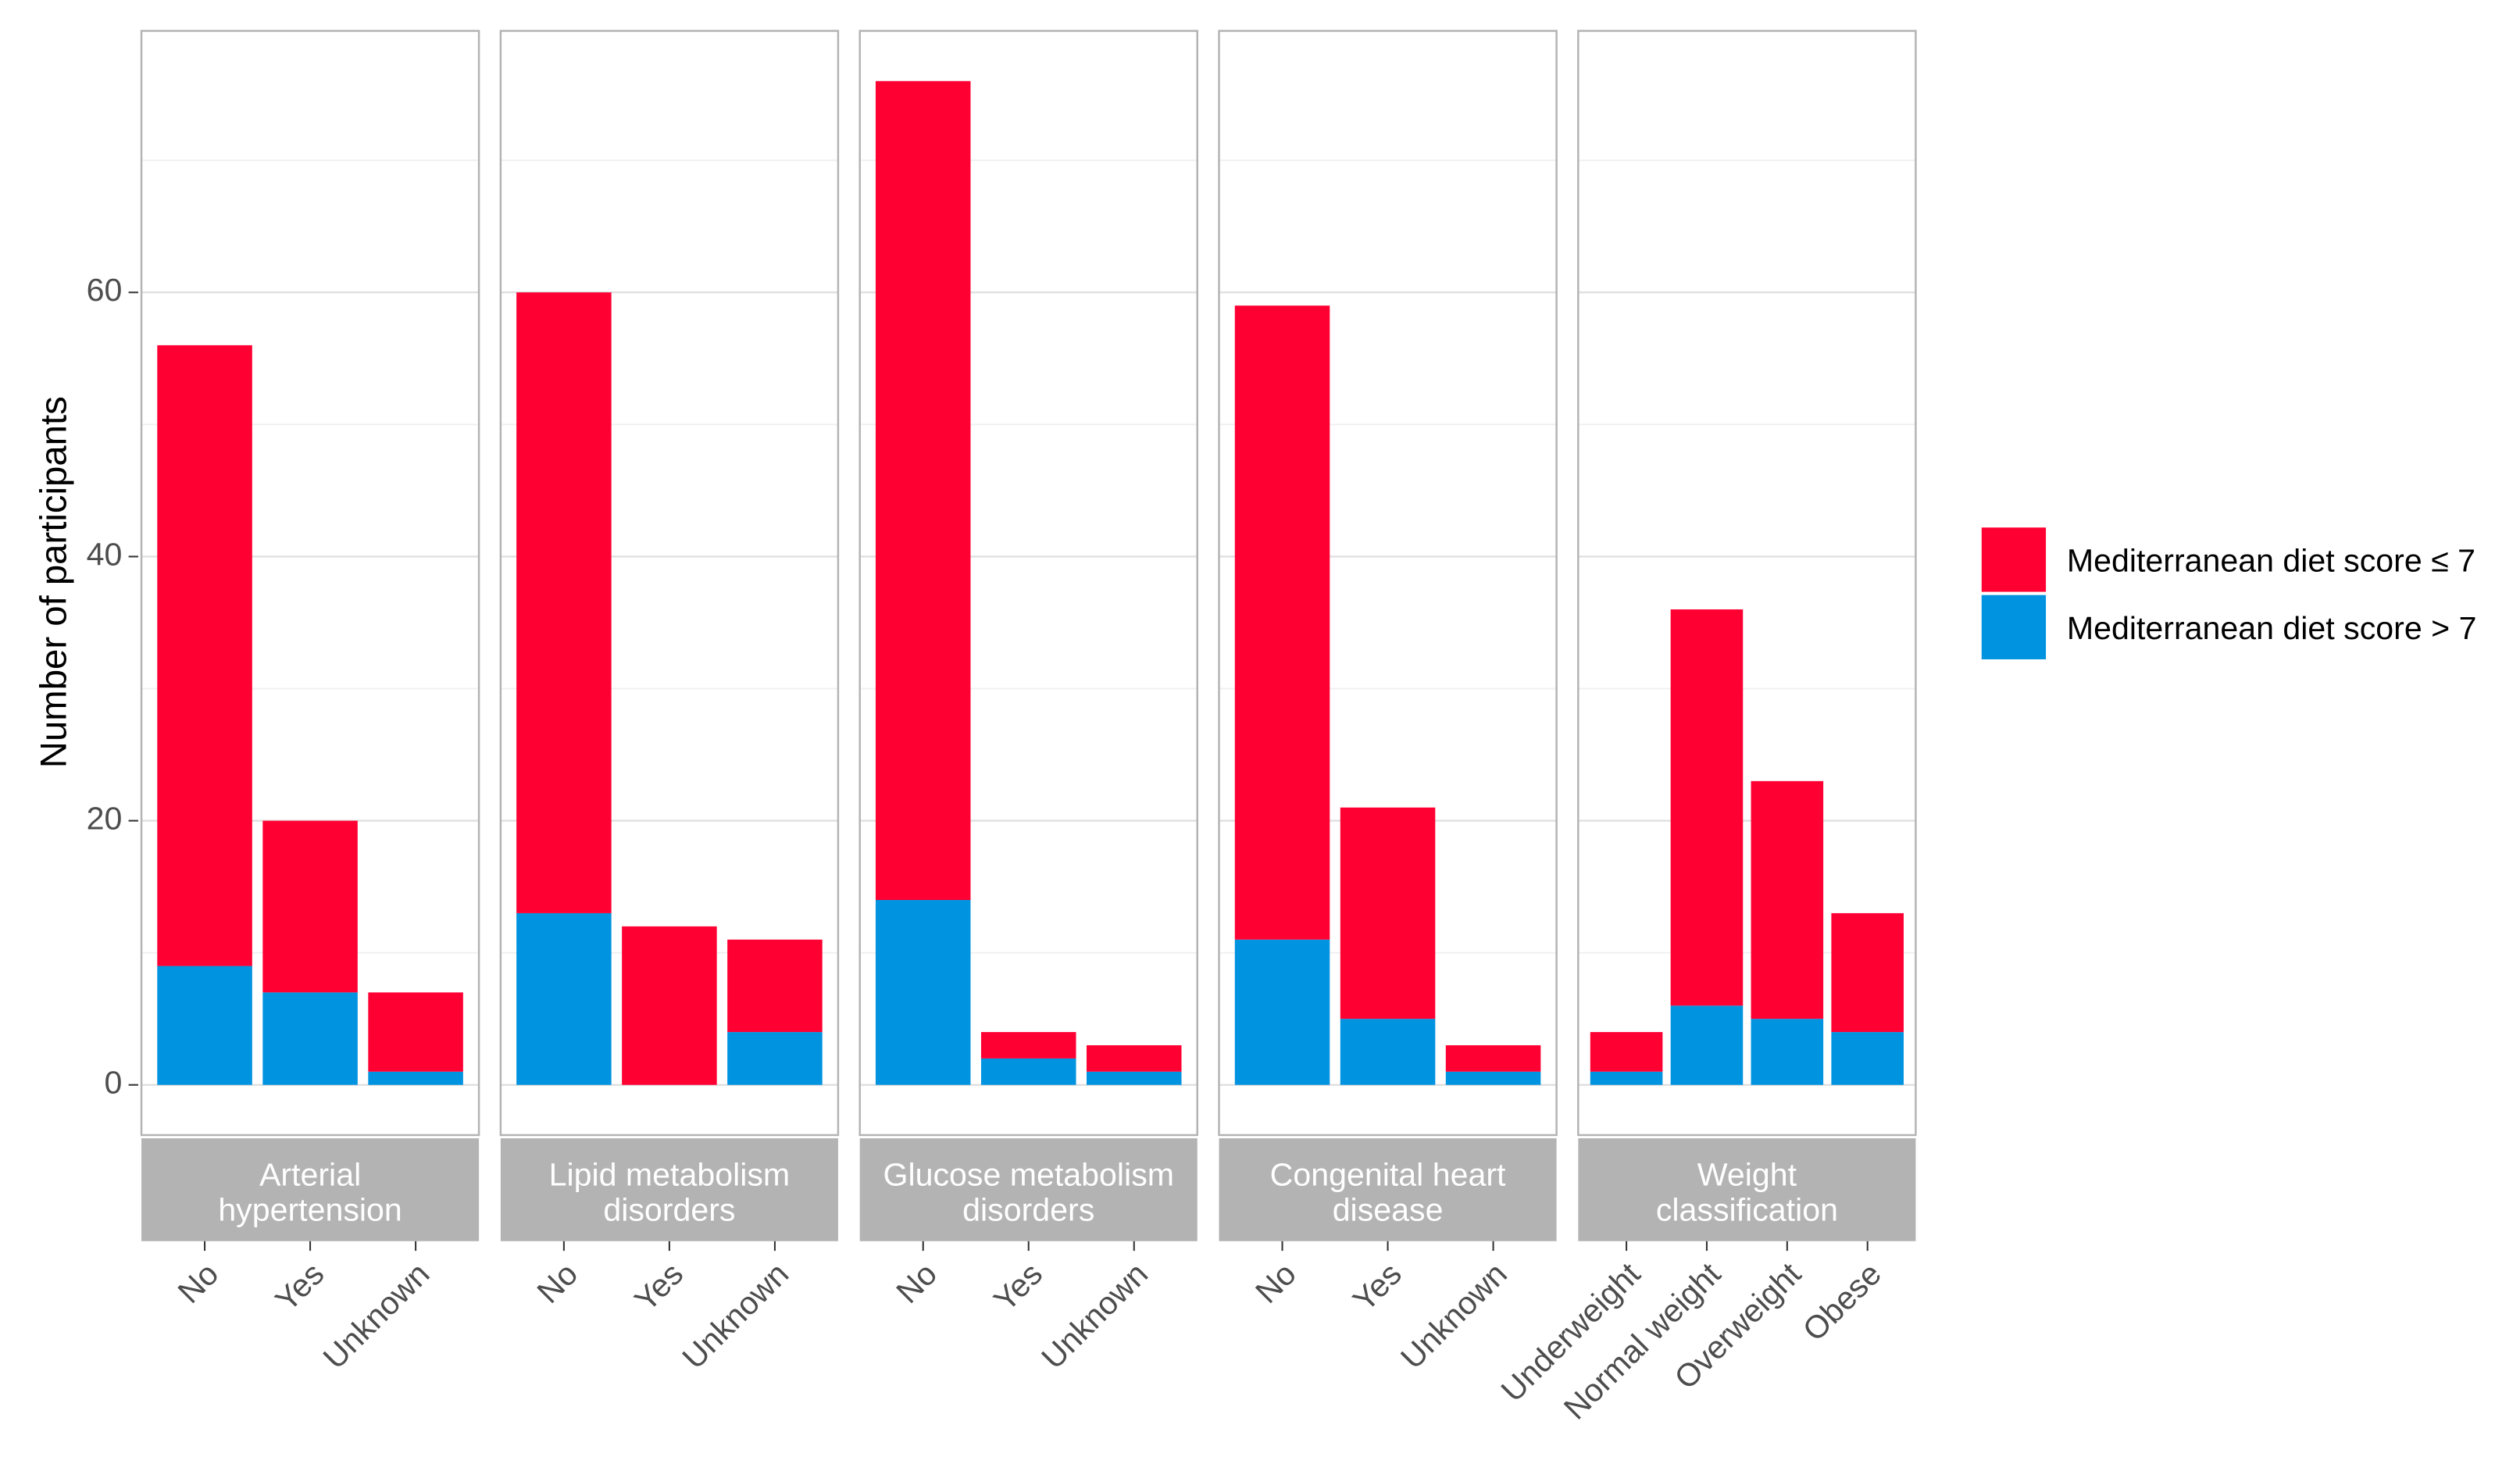  What do you see at coordinates (1028, 1174) in the screenshot?
I see `strip-label: Glucose metabolism` at bounding box center [1028, 1174].